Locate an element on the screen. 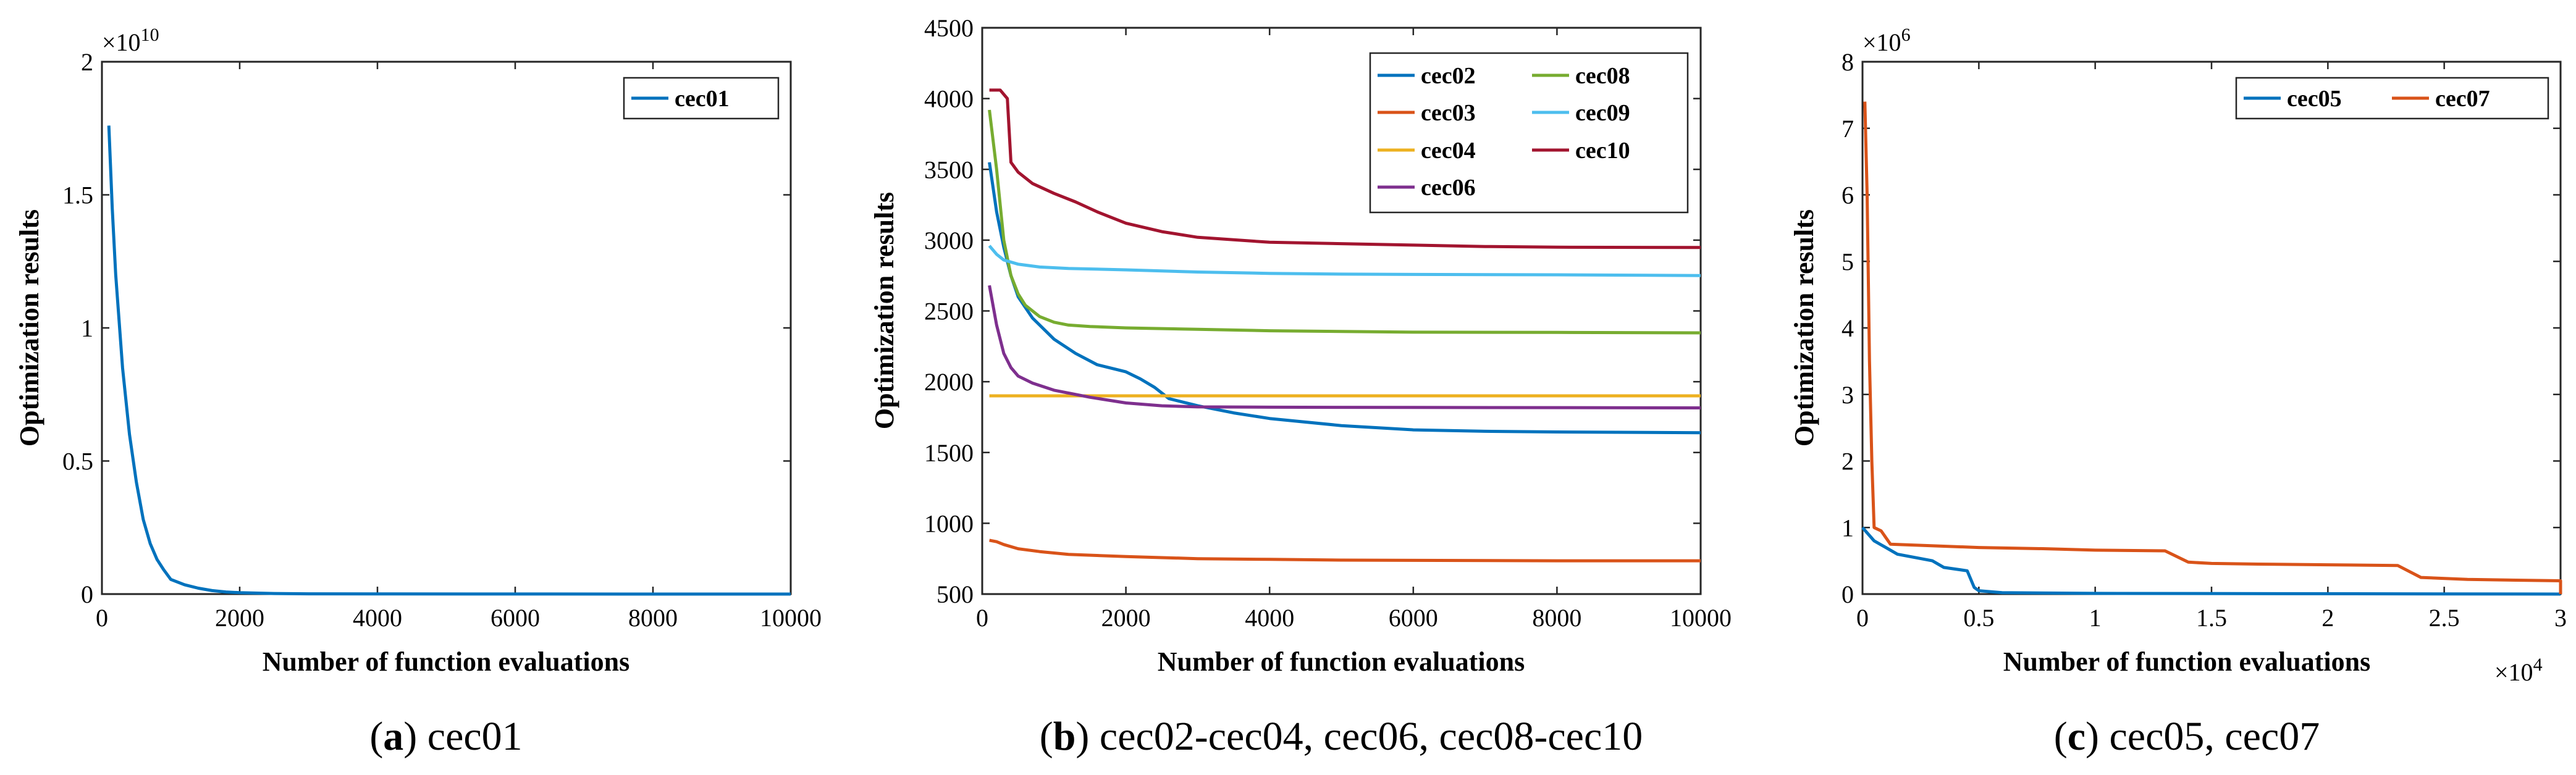  legend-label-cec08: cec08 is located at coordinates (1602, 76).